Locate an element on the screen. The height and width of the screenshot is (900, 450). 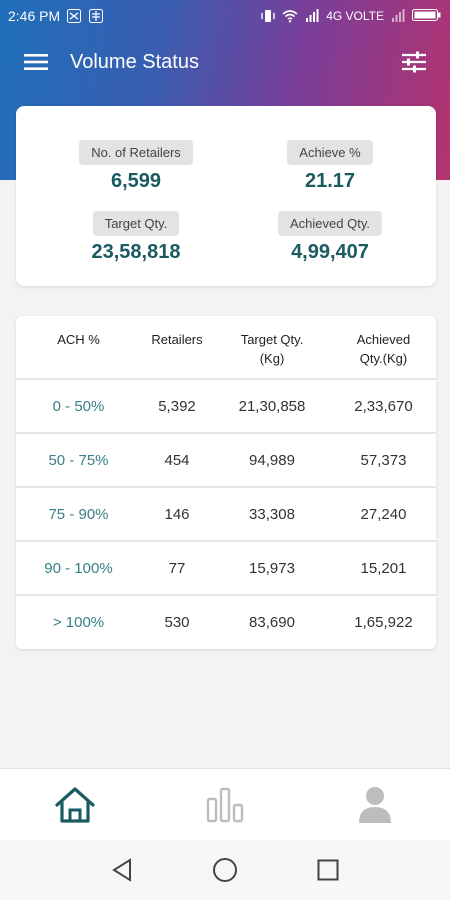
metric-label: No. of Retailers is located at coordinates (136, 152).